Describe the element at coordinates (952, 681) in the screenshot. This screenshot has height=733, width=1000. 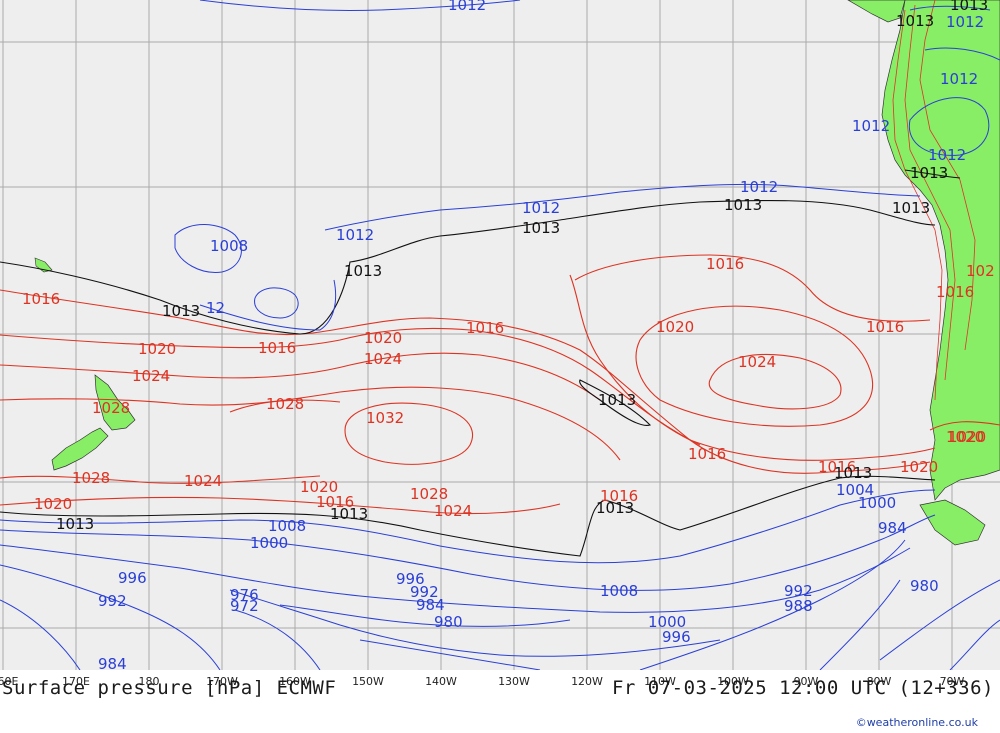
I see `longitude-label: 70W` at that location.